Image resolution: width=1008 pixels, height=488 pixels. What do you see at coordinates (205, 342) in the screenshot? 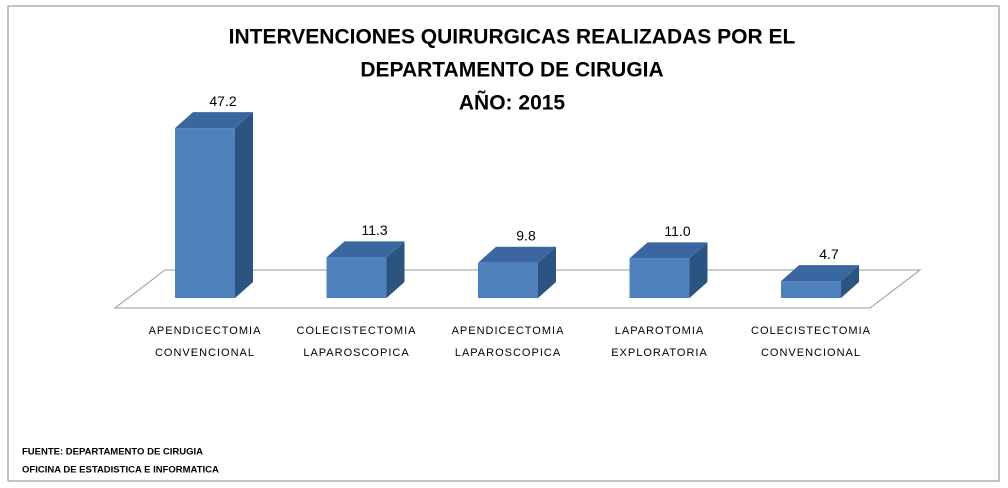
I see `x-tick-label: APENDICECTOMIA CONVENCIONAL` at bounding box center [205, 342].